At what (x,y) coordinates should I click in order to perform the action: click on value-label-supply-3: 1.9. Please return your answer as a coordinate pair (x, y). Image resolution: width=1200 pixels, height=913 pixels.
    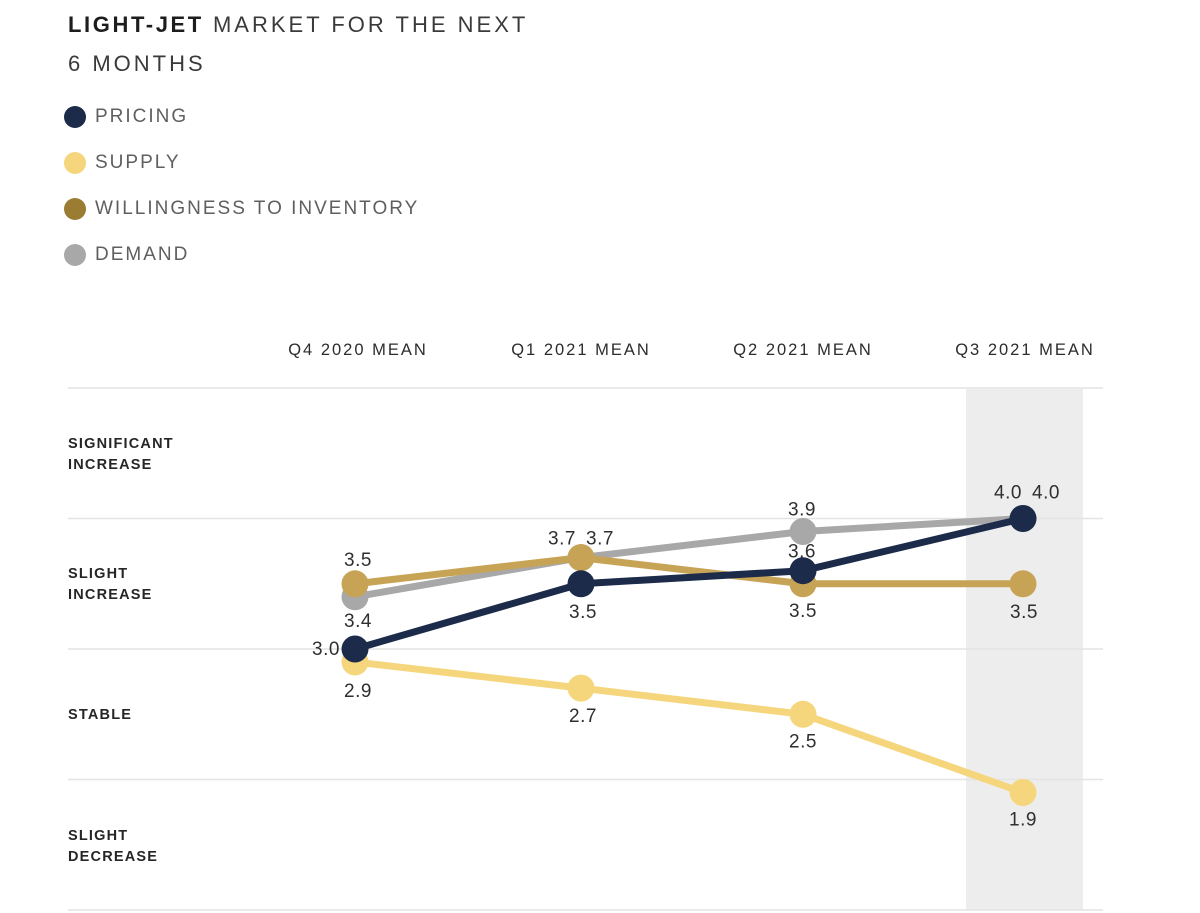
    Looking at the image, I should click on (1023, 820).